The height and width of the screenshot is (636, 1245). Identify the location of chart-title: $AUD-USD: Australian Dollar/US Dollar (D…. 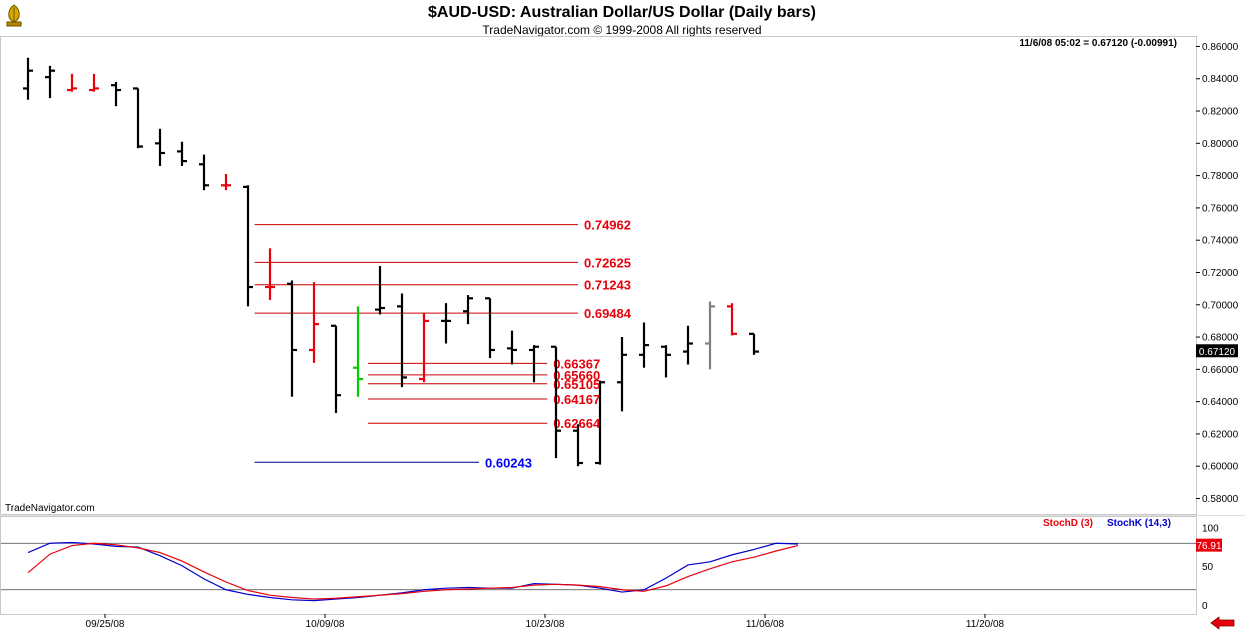
(622, 12).